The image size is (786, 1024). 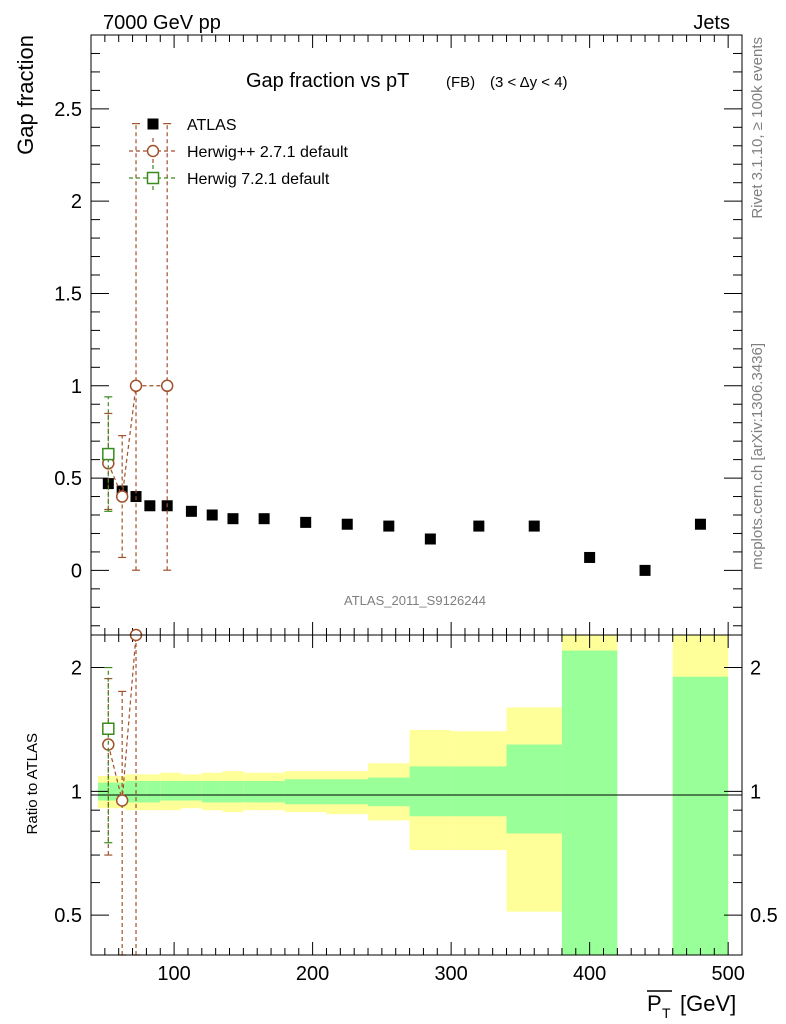 I want to click on y-axis-label-main: Gap fraction, so click(x=25, y=95).